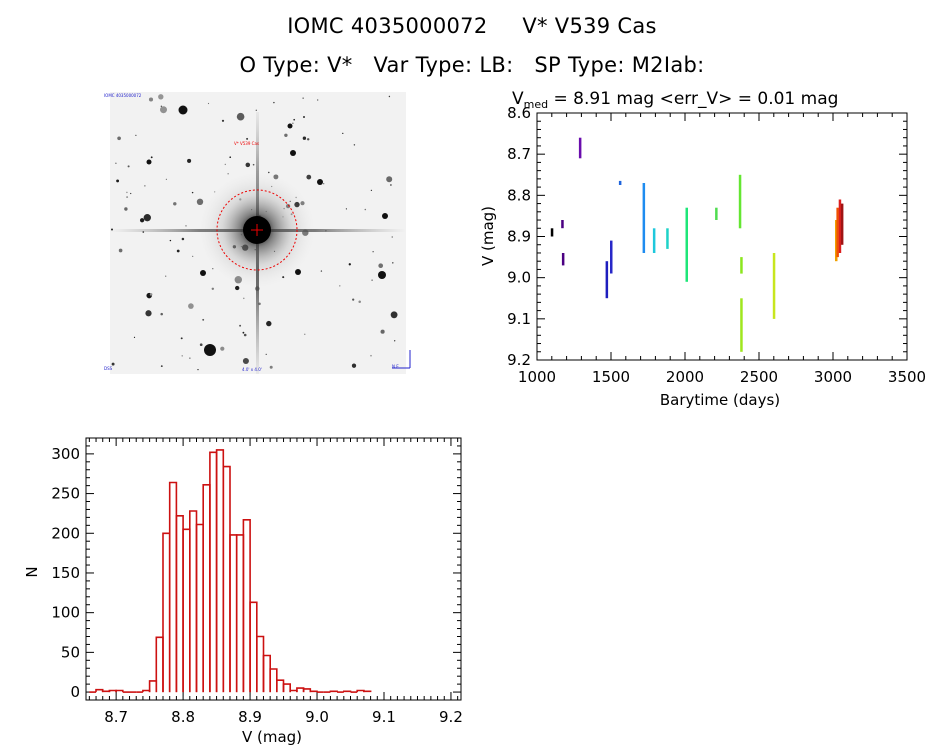 This screenshot has width=944, height=747. Describe the element at coordinates (519, 319) in the screenshot. I see `y-tick-label: 9.1` at that location.